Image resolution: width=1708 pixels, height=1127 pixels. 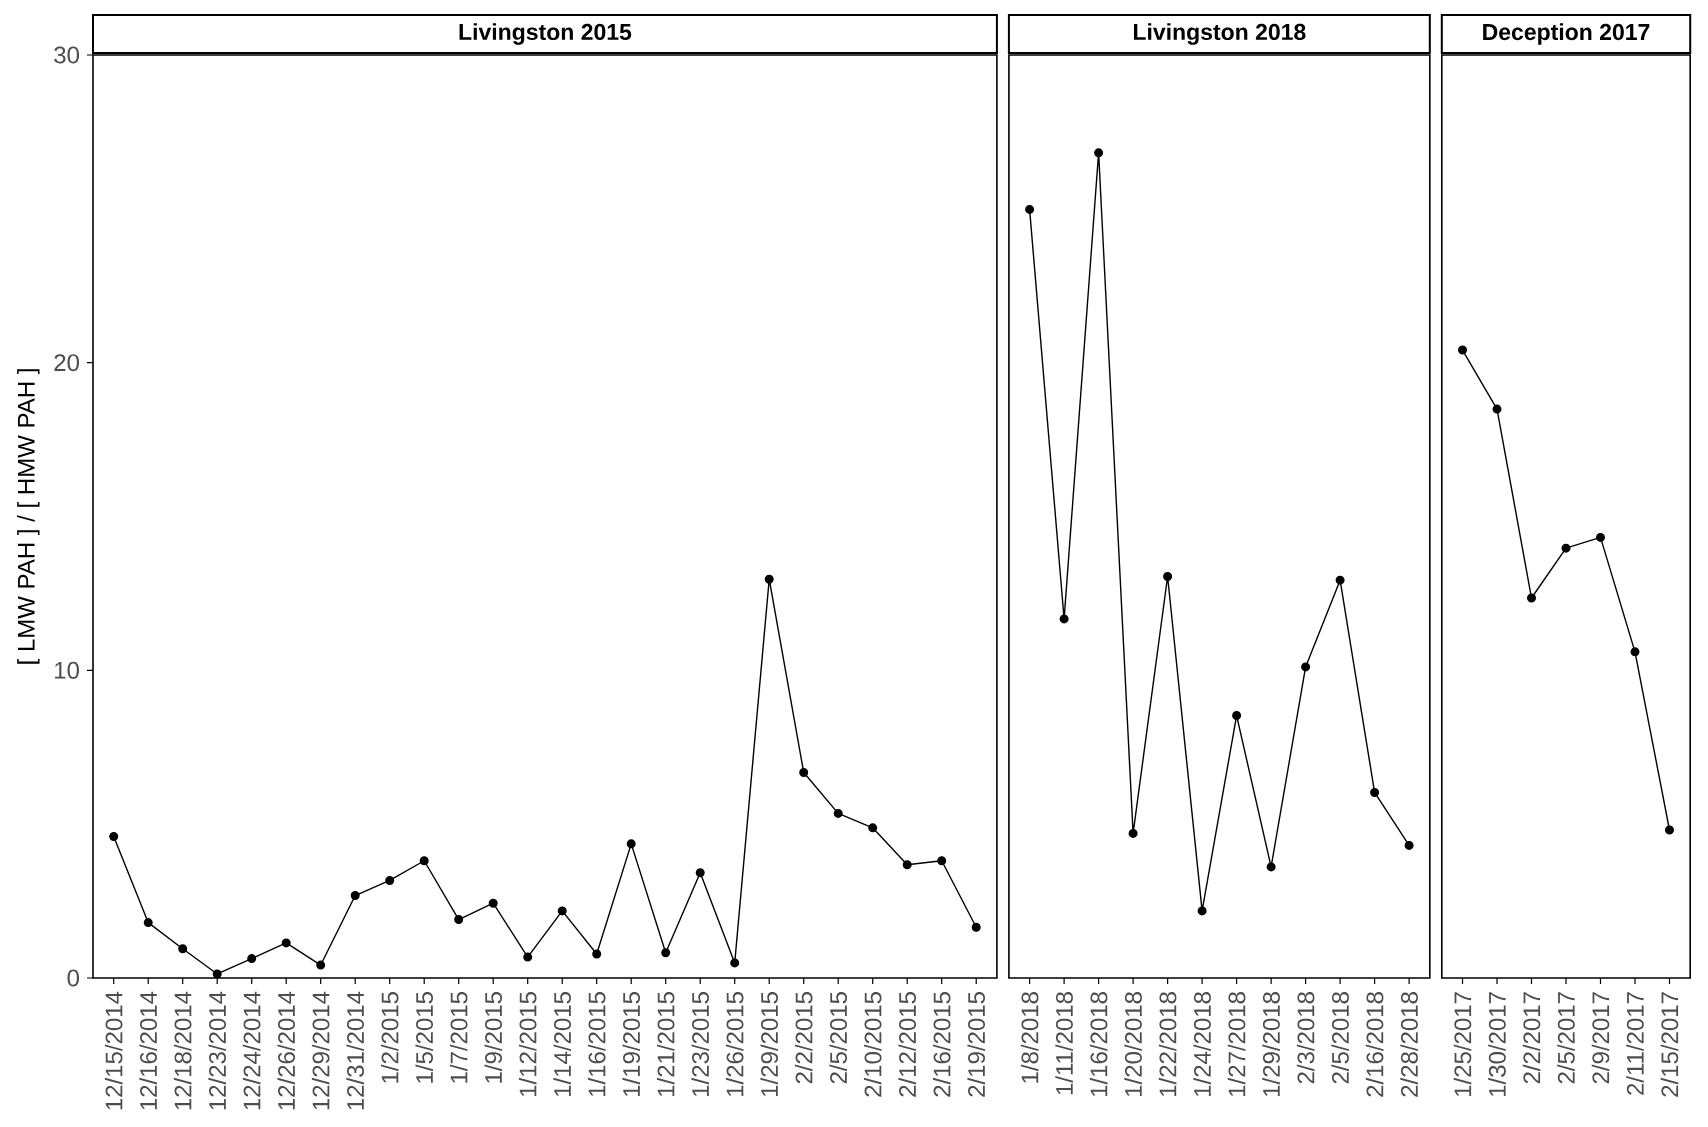 What do you see at coordinates (976, 1044) in the screenshot?
I see `x-tick-label: 2/19/2015` at bounding box center [976, 1044].